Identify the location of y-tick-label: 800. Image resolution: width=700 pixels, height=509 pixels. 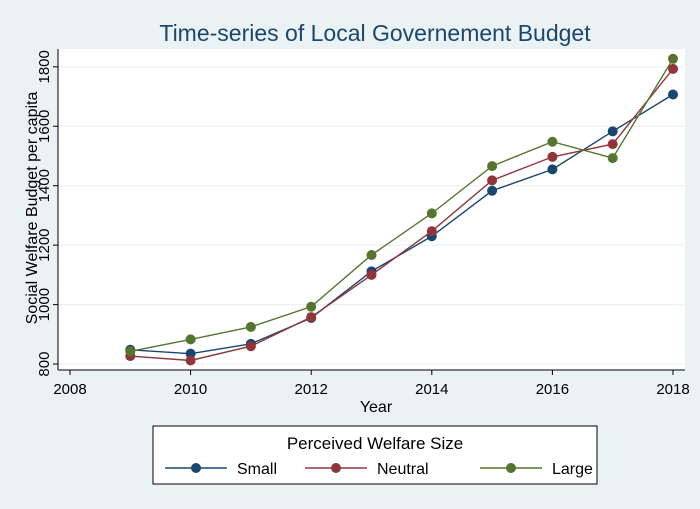
(44, 364).